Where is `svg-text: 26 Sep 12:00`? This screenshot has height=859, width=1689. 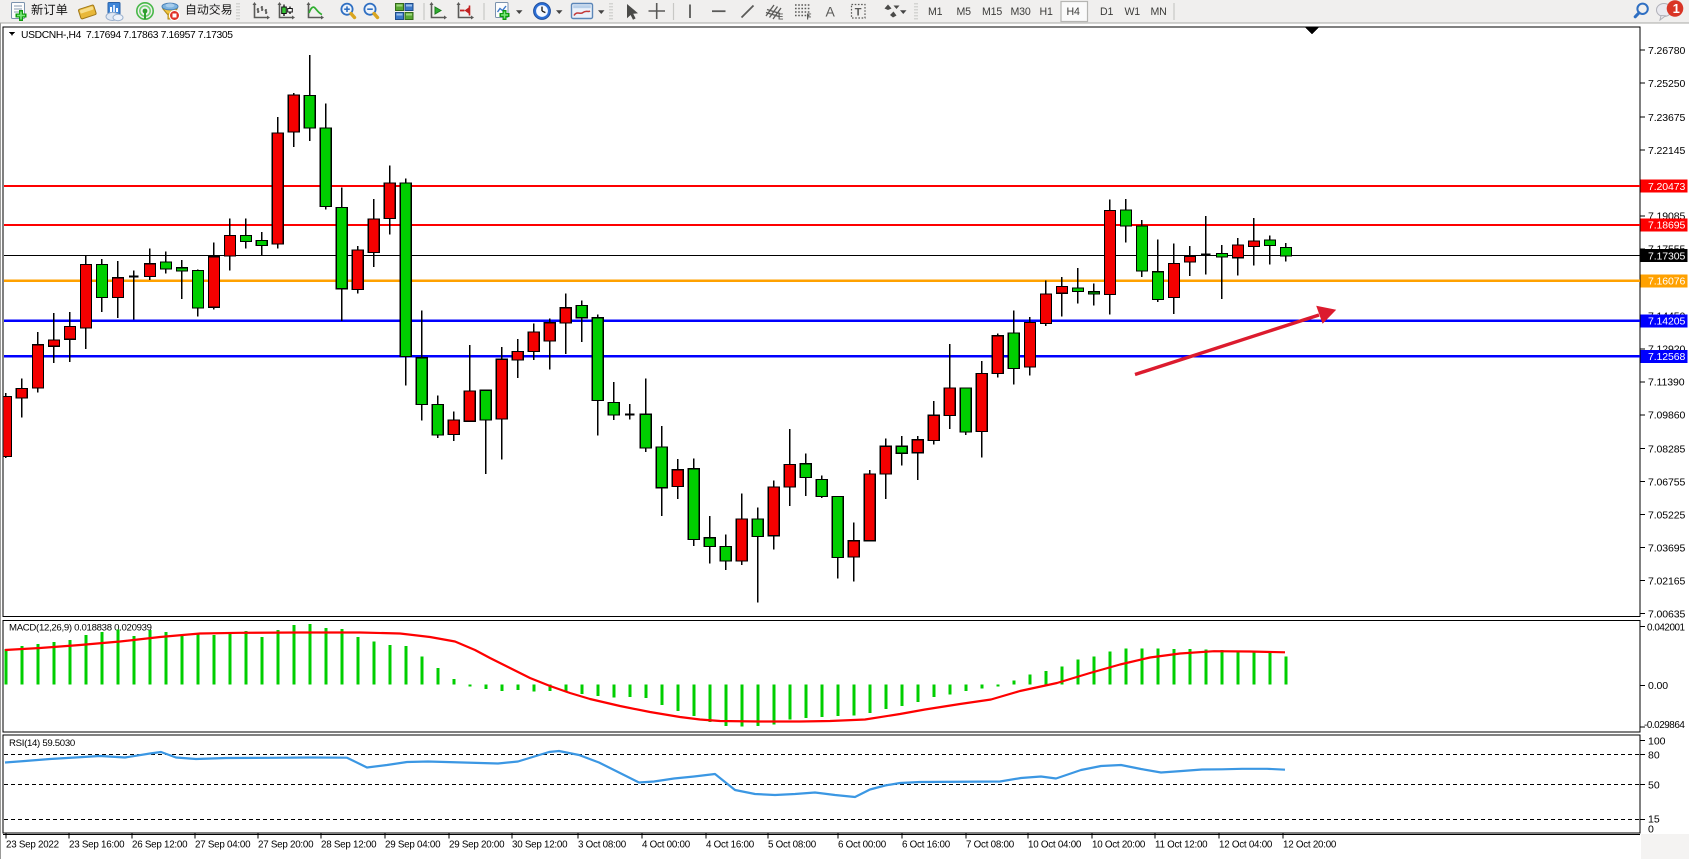 svg-text: 26 Sep 12:00 is located at coordinates (160, 845).